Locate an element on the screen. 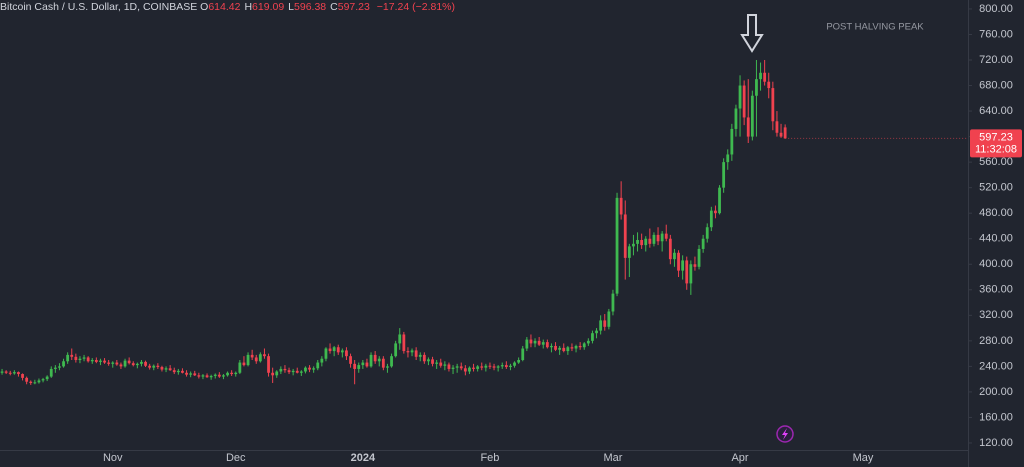 This screenshot has width=1024, height=467. annotation: POST HALVING PEAK is located at coordinates (875, 27).